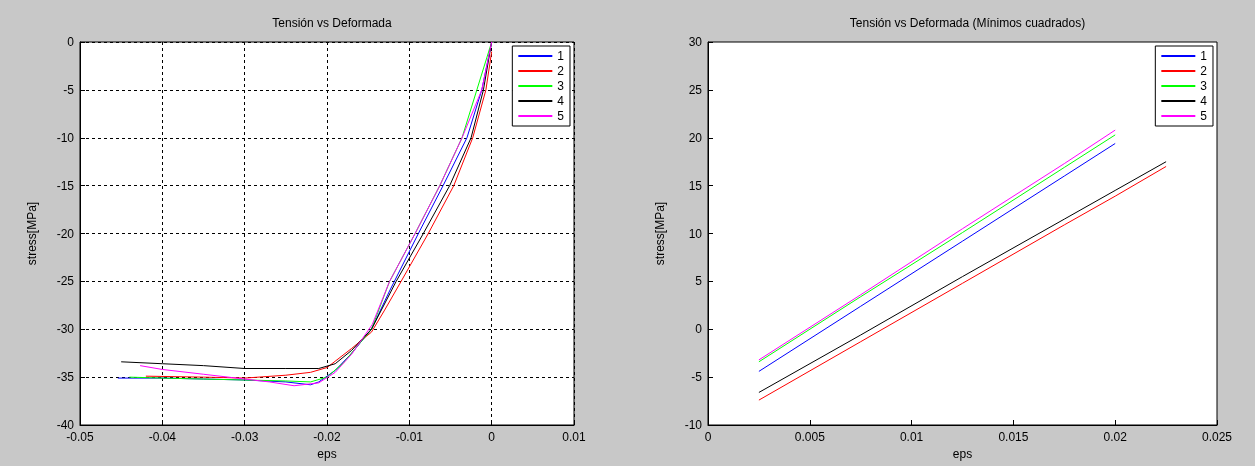  I want to click on y-tick-label: -40, so click(65, 425).